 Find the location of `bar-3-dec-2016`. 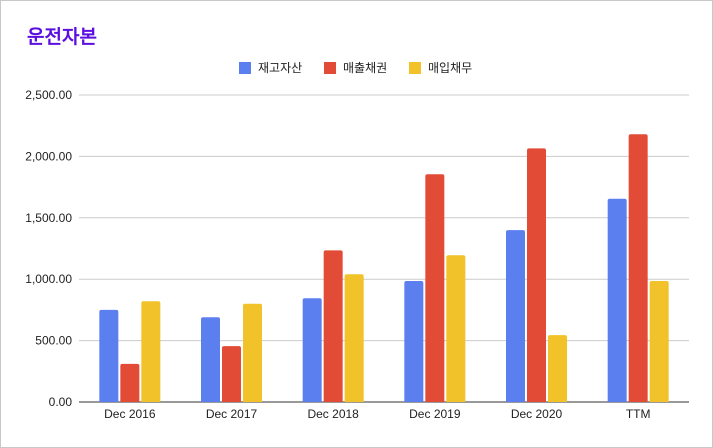

bar-3-dec-2016 is located at coordinates (151, 351).